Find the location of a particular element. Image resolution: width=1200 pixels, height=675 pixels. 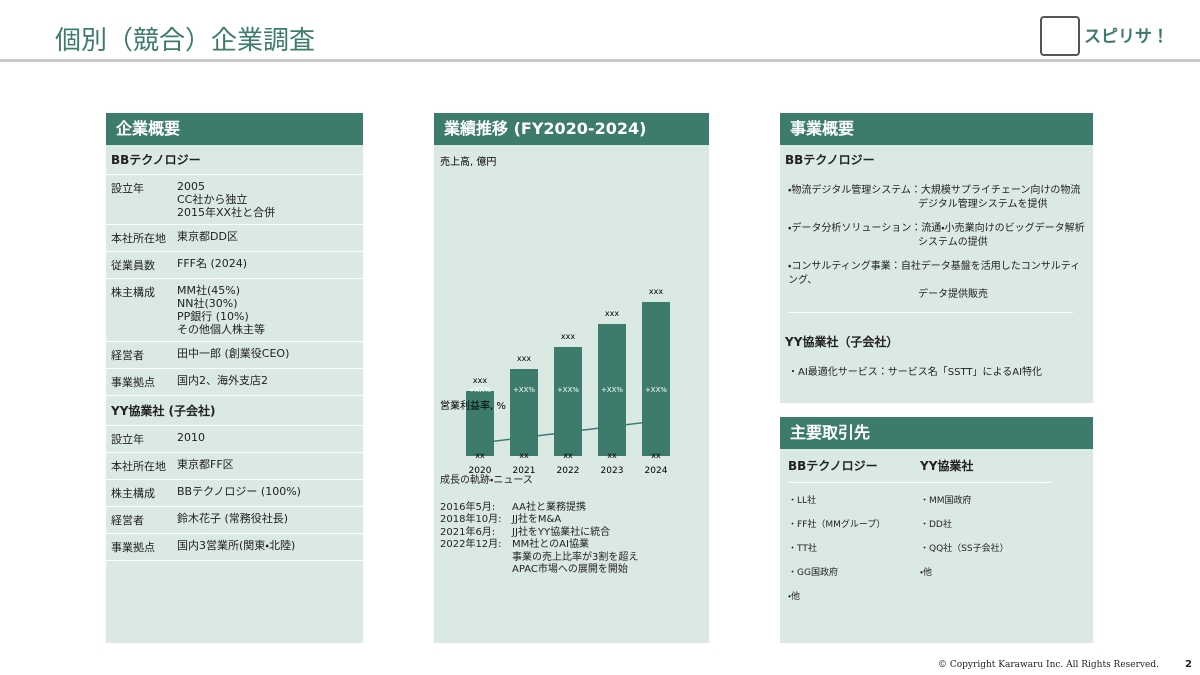

row-line: 東京都DD区 is located at coordinates (207, 236).